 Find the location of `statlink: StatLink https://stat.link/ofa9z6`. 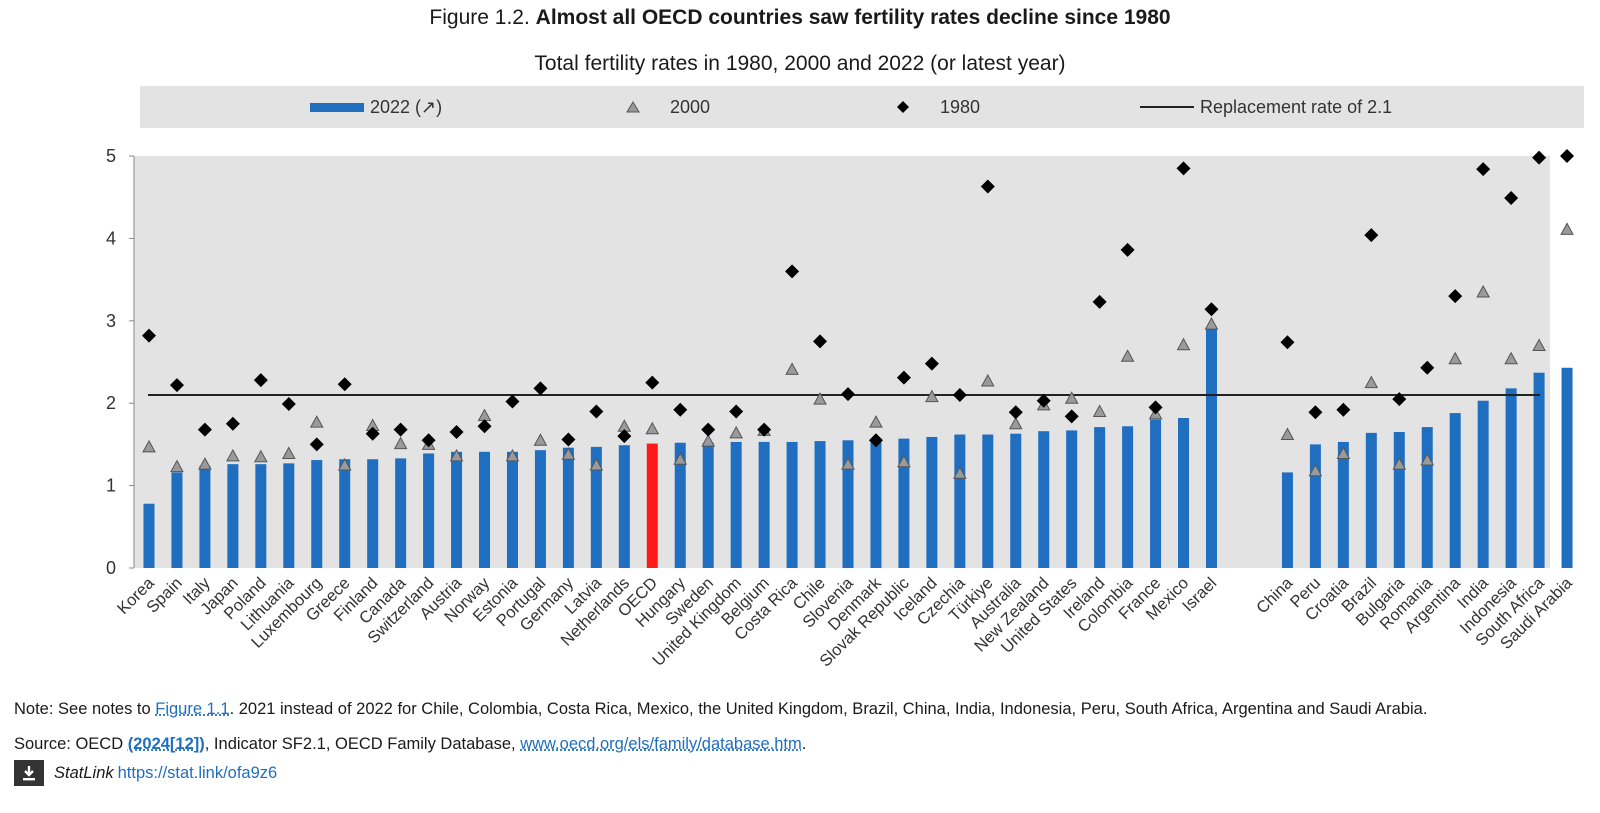

statlink: StatLink https://stat.link/ofa9z6 is located at coordinates (145, 773).